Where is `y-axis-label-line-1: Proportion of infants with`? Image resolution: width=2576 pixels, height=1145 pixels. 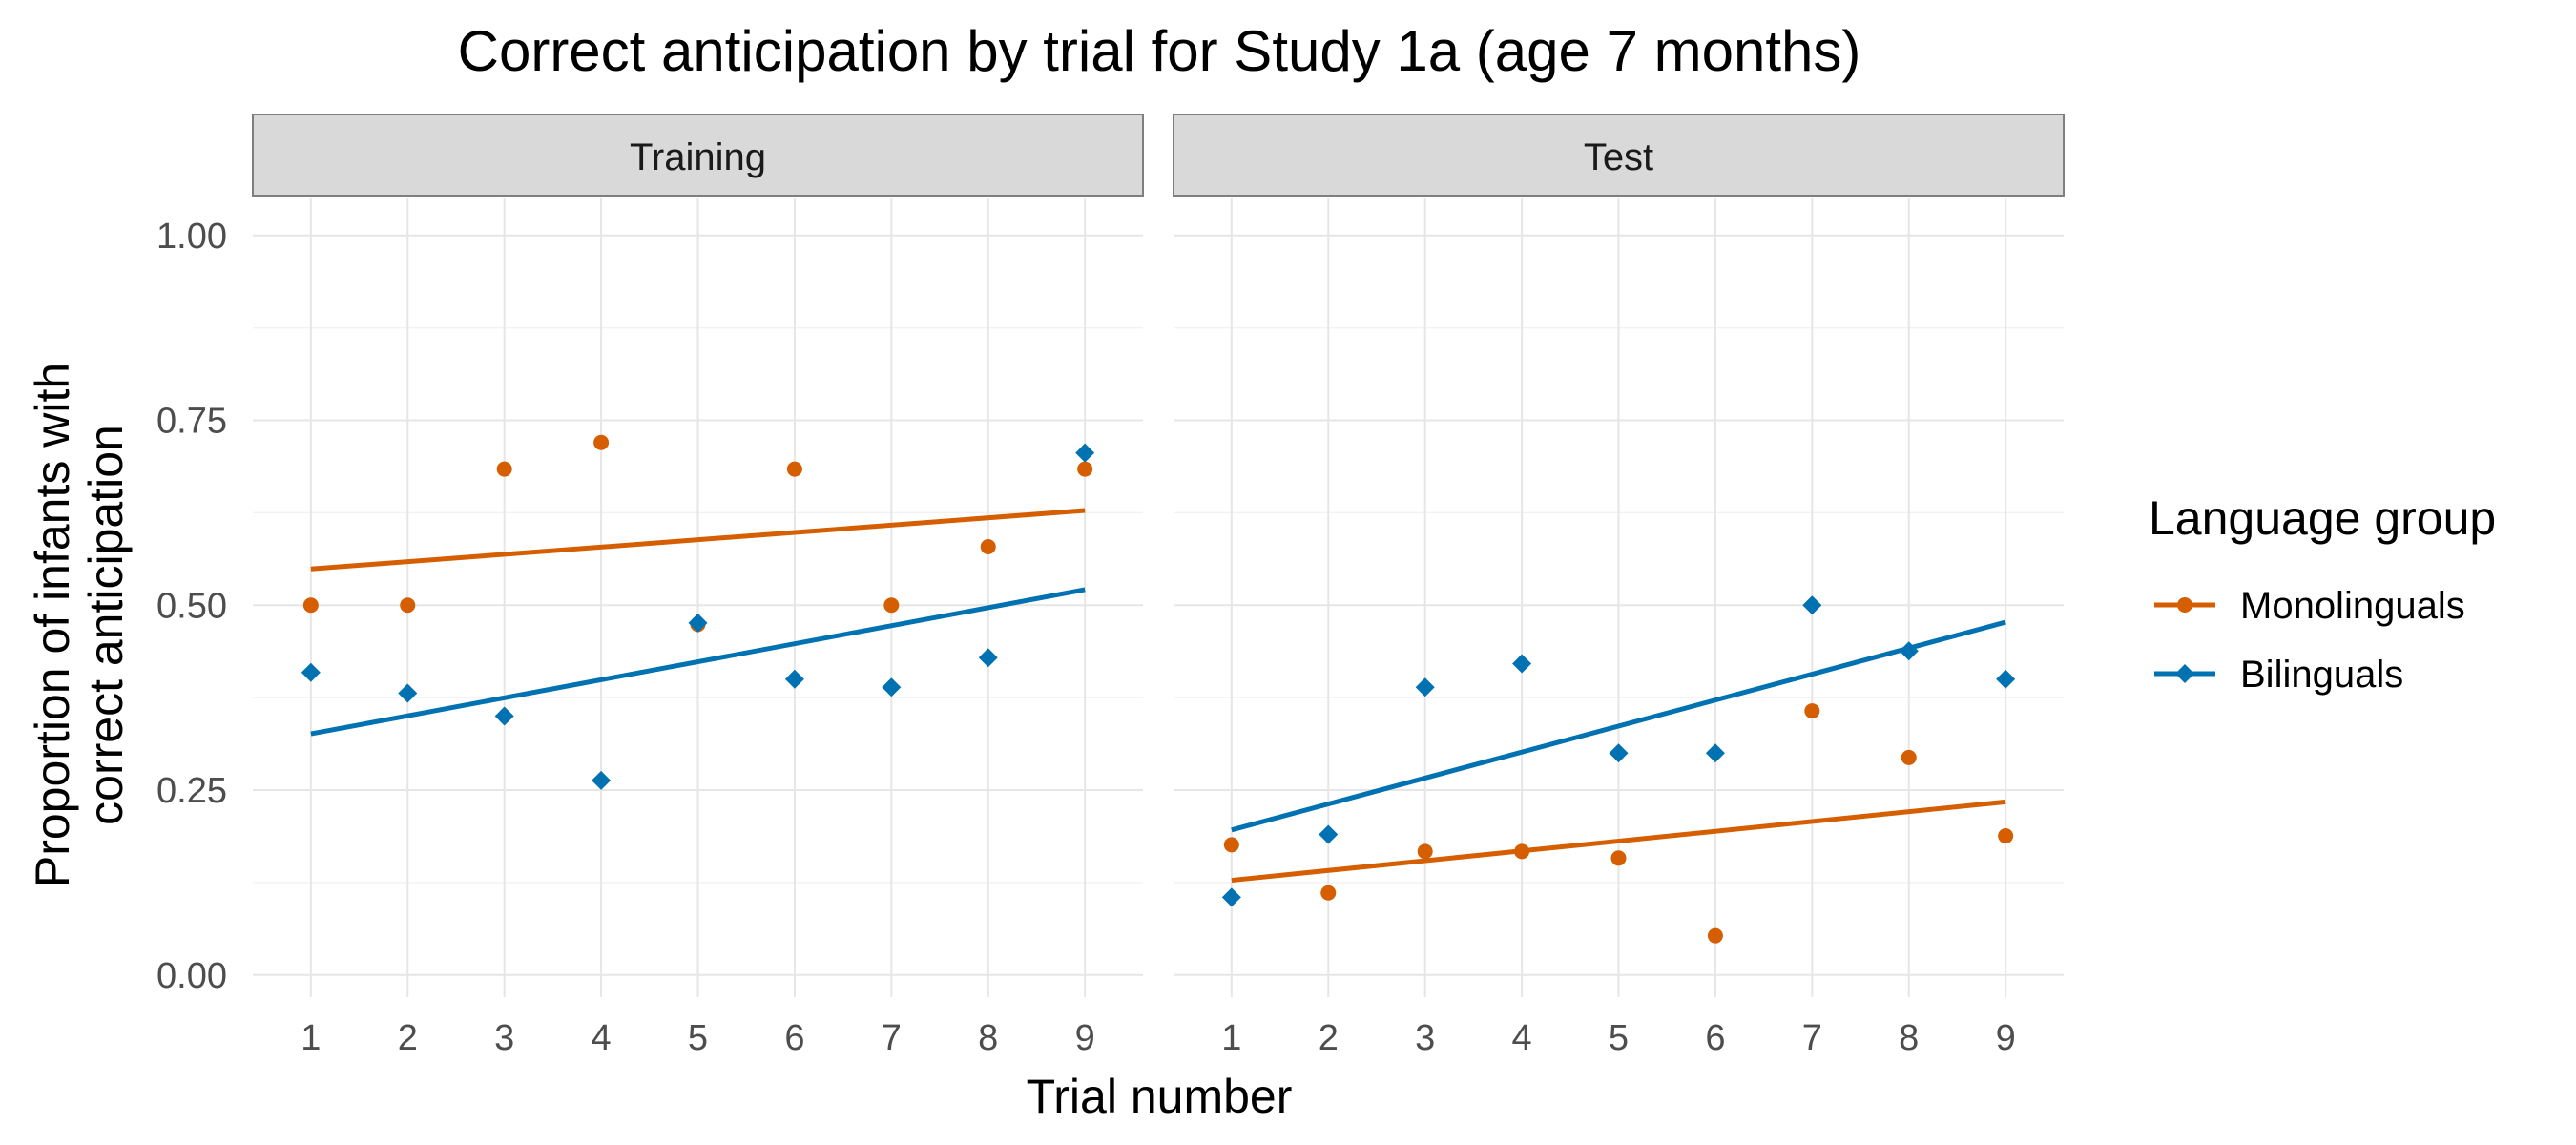
y-axis-label-line-1: Proportion of infants with is located at coordinates (52, 625).